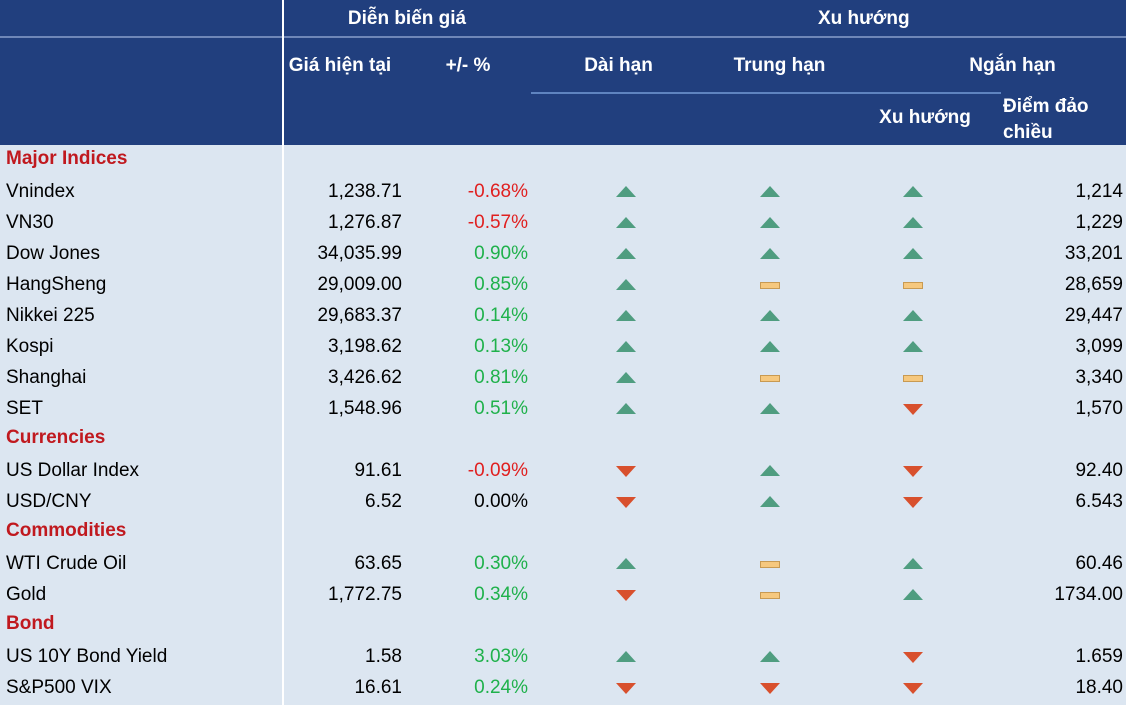 The height and width of the screenshot is (705, 1129). I want to click on row-name: Kospi, so click(30, 346).